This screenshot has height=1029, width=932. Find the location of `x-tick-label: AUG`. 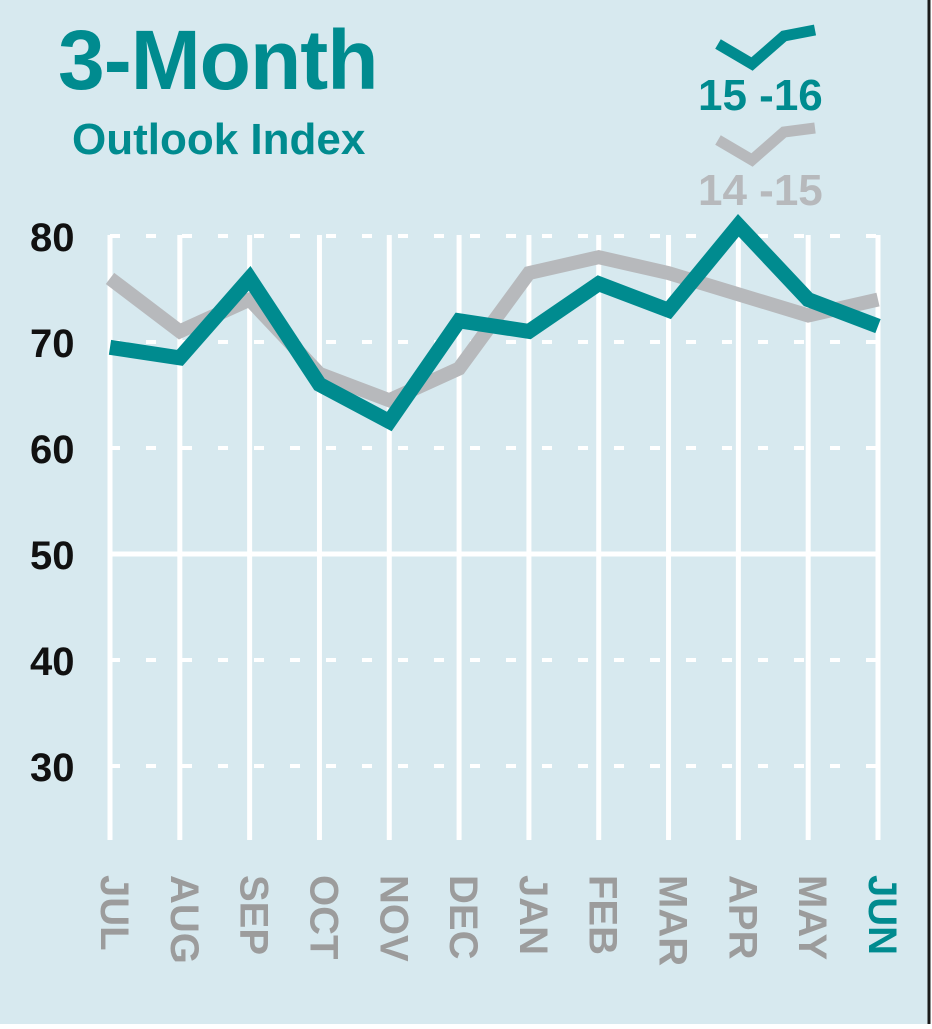

x-tick-label: AUG is located at coordinates (184, 919).